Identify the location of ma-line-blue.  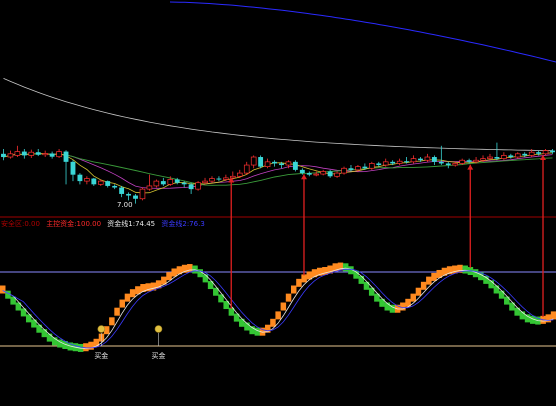
(362, 32).